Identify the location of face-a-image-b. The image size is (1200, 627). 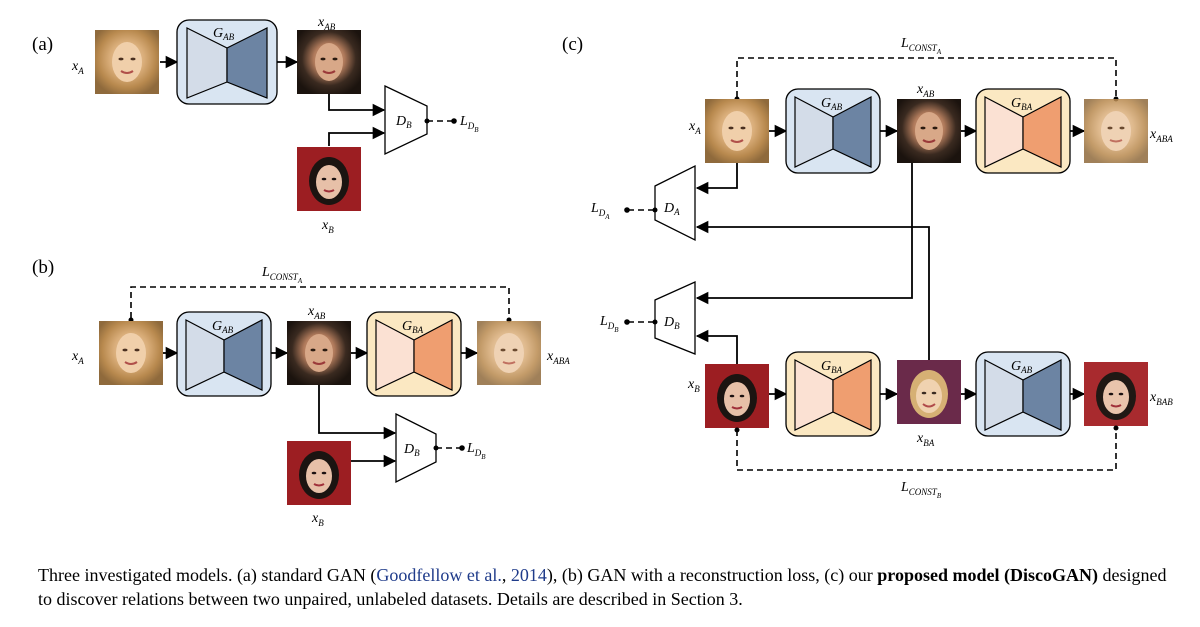
(131, 353).